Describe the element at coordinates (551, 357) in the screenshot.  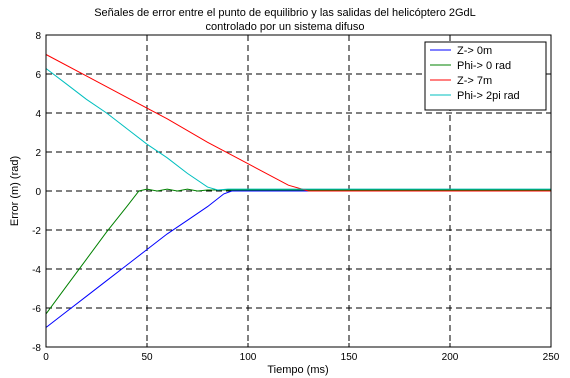
I see `x-tick-label: 250` at that location.